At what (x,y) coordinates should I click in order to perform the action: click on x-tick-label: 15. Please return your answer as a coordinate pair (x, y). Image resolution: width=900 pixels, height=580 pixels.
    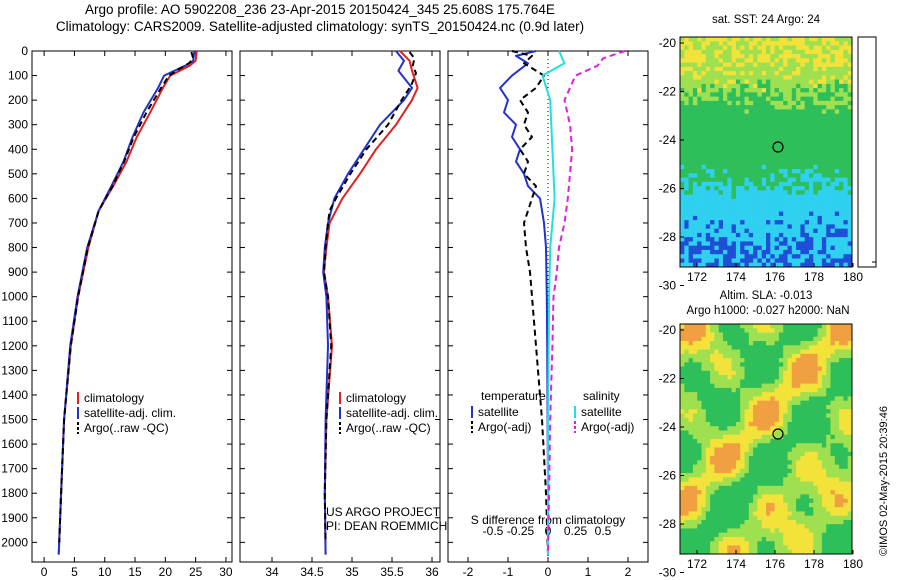
    Looking at the image, I should click on (135, 572).